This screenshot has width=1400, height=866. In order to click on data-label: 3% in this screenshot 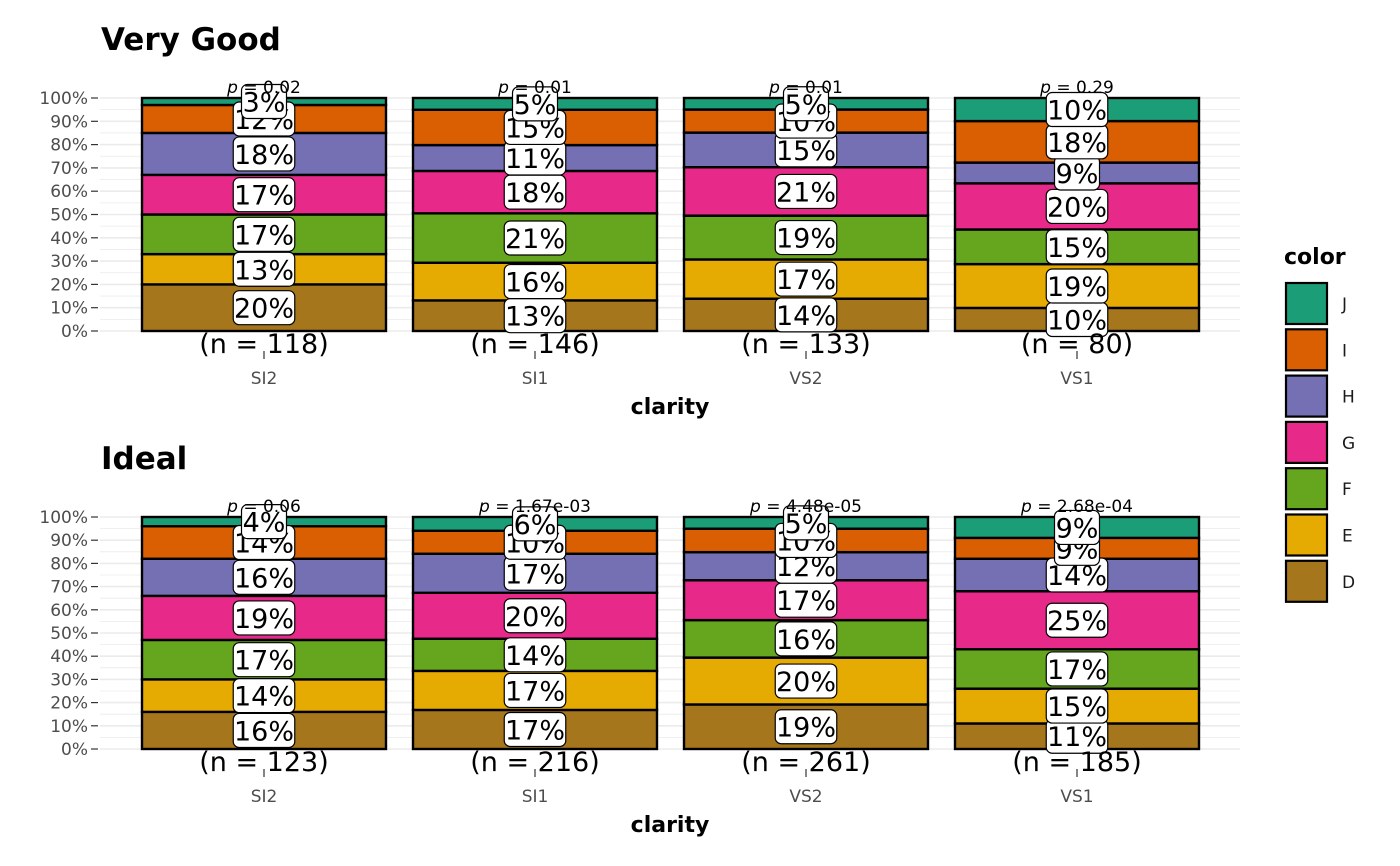, I will do `click(264, 102)`.